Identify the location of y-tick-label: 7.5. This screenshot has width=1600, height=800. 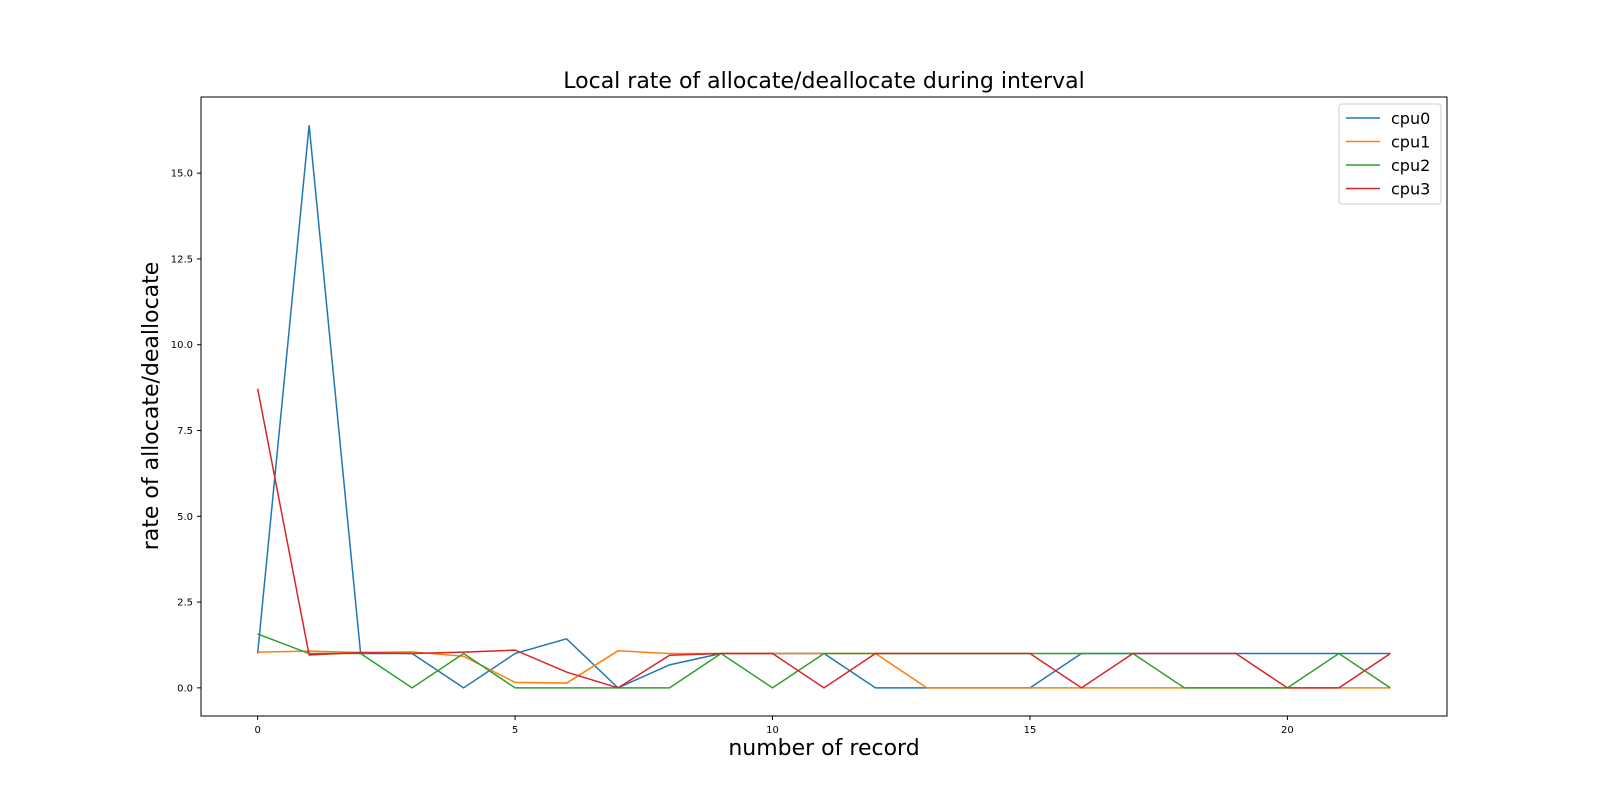
(185, 431).